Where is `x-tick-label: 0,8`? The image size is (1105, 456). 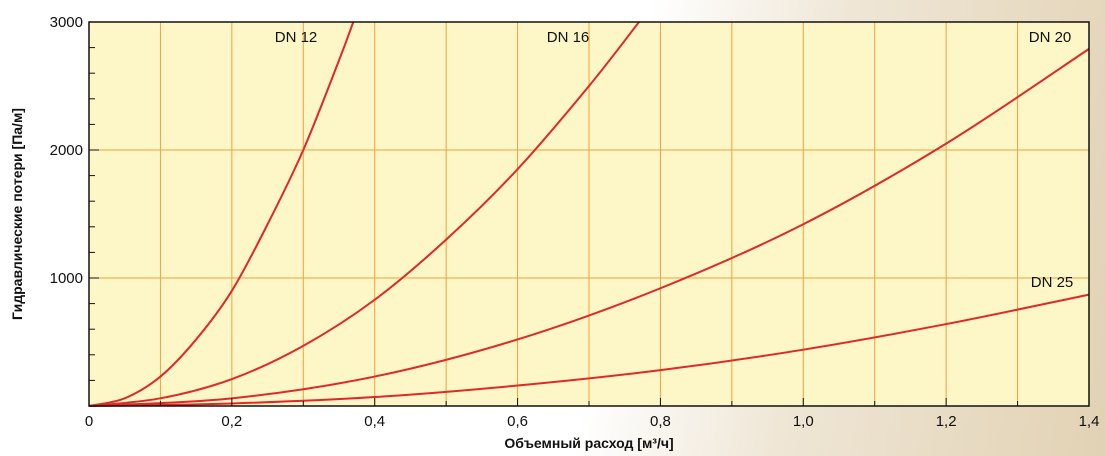 x-tick-label: 0,8 is located at coordinates (660, 421).